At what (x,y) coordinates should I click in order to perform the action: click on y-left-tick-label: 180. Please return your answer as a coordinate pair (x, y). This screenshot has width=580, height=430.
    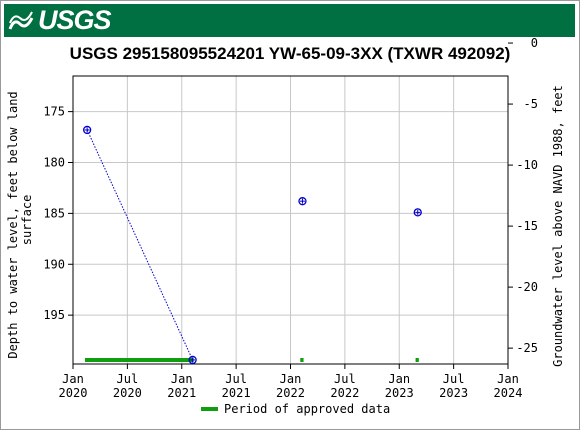
    Looking at the image, I should click on (54, 163).